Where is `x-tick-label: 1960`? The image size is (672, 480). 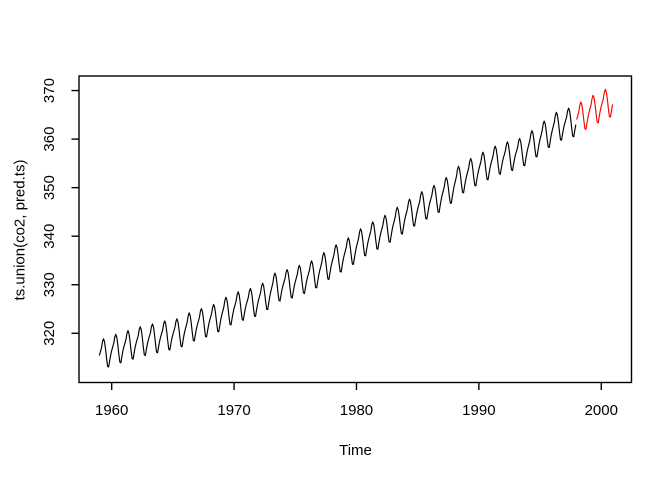 x-tick-label: 1960 is located at coordinates (111, 410).